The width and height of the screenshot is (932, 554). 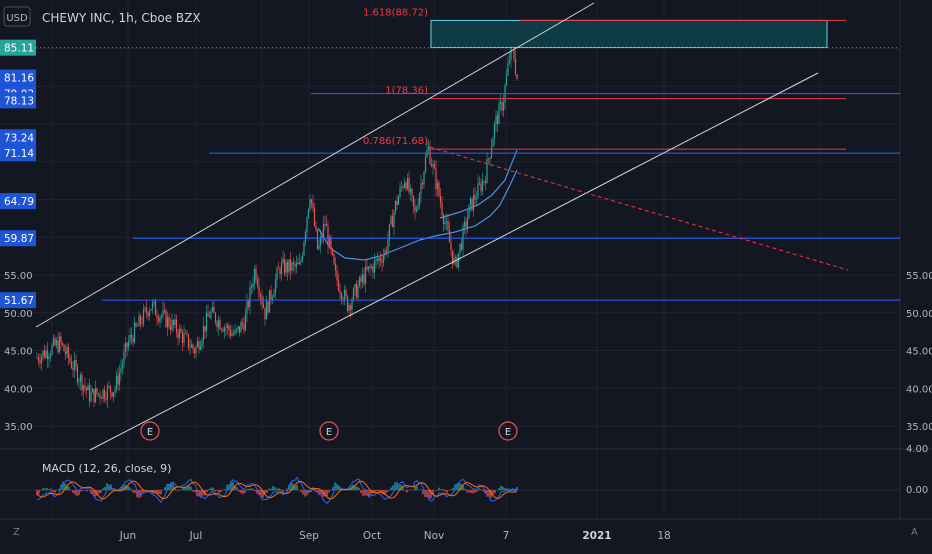 I want to click on price-axis-tick-label: 45.00, so click(x=919, y=352).